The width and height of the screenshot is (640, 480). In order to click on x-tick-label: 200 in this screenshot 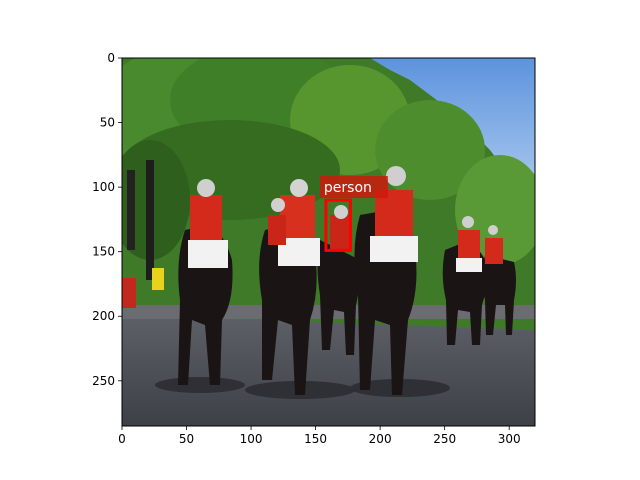, I will do `click(380, 439)`.